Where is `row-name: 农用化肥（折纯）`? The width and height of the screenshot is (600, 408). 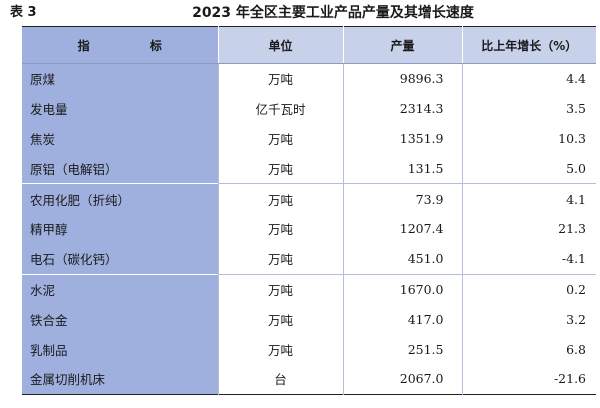
row-name: 农用化肥（折纯） is located at coordinates (120, 198).